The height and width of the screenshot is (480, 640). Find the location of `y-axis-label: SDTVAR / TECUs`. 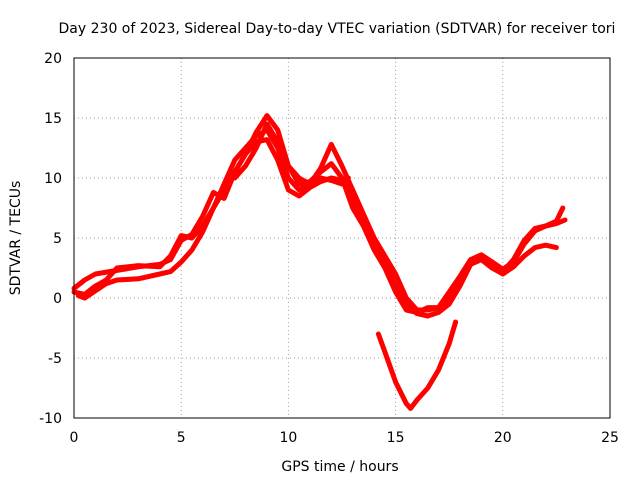

y-axis-label: SDTVAR / TECUs is located at coordinates (16, 238).